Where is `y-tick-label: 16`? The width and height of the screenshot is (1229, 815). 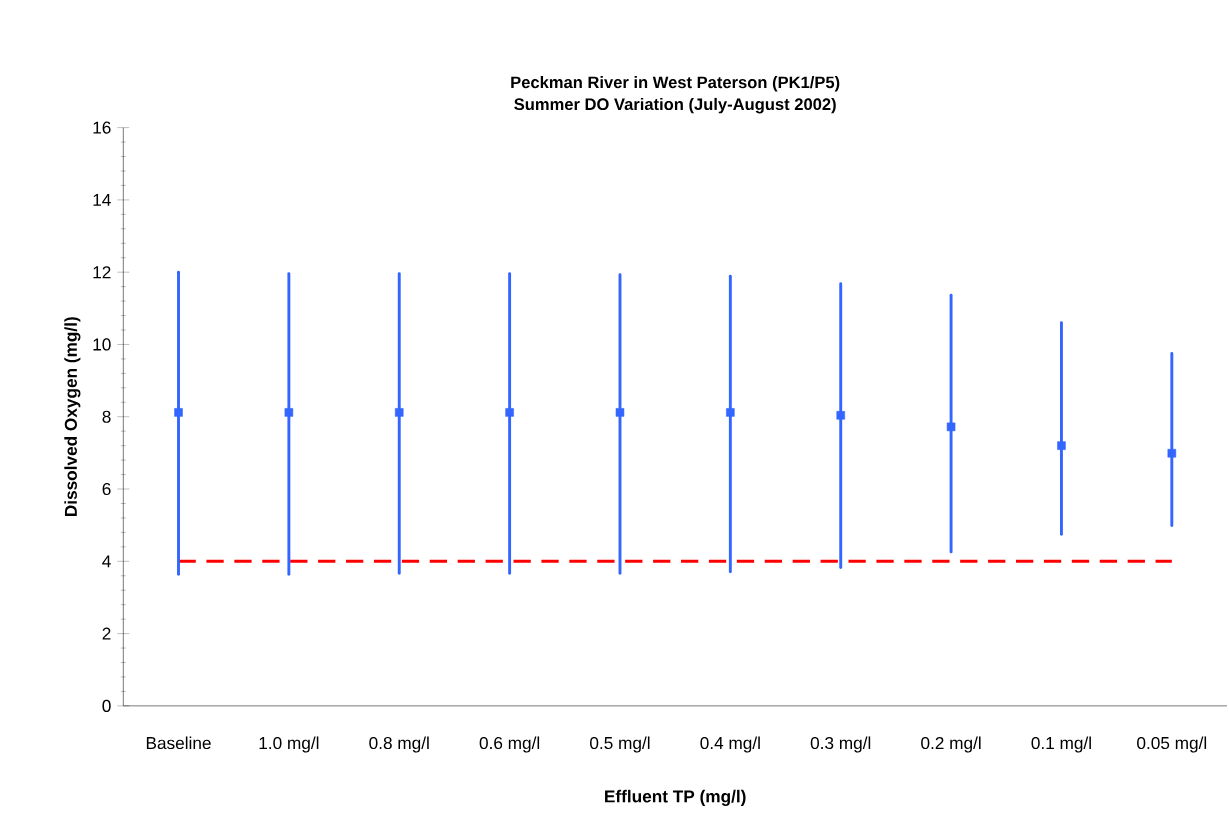 y-tick-label: 16 is located at coordinates (102, 127).